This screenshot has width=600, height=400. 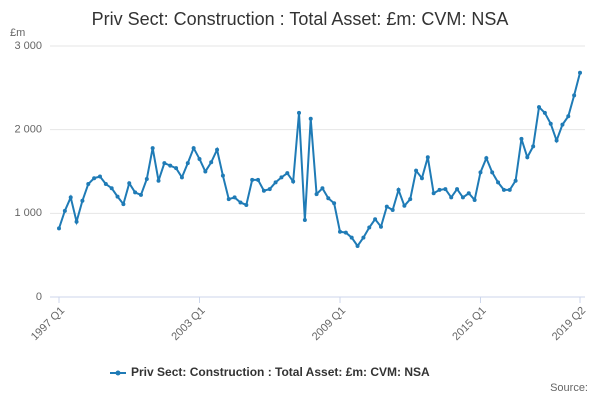 What do you see at coordinates (329, 324) in the screenshot?
I see `x-tick-label: 2009 Q1` at bounding box center [329, 324].